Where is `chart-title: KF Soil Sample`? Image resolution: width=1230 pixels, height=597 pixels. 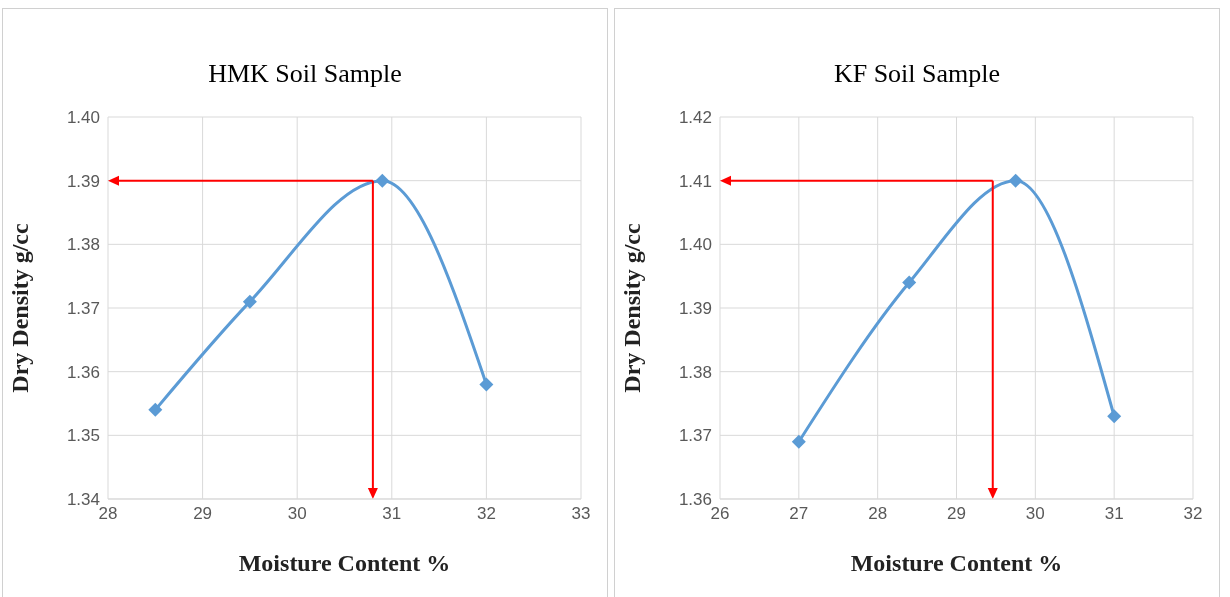 chart-title: KF Soil Sample is located at coordinates (917, 74).